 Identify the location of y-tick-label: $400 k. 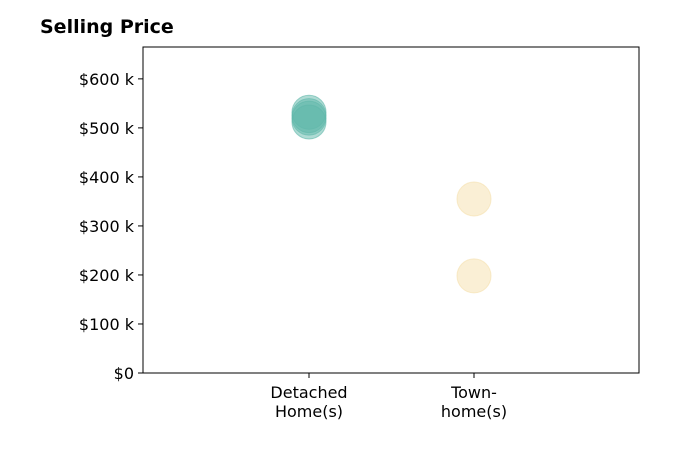
(107, 177).